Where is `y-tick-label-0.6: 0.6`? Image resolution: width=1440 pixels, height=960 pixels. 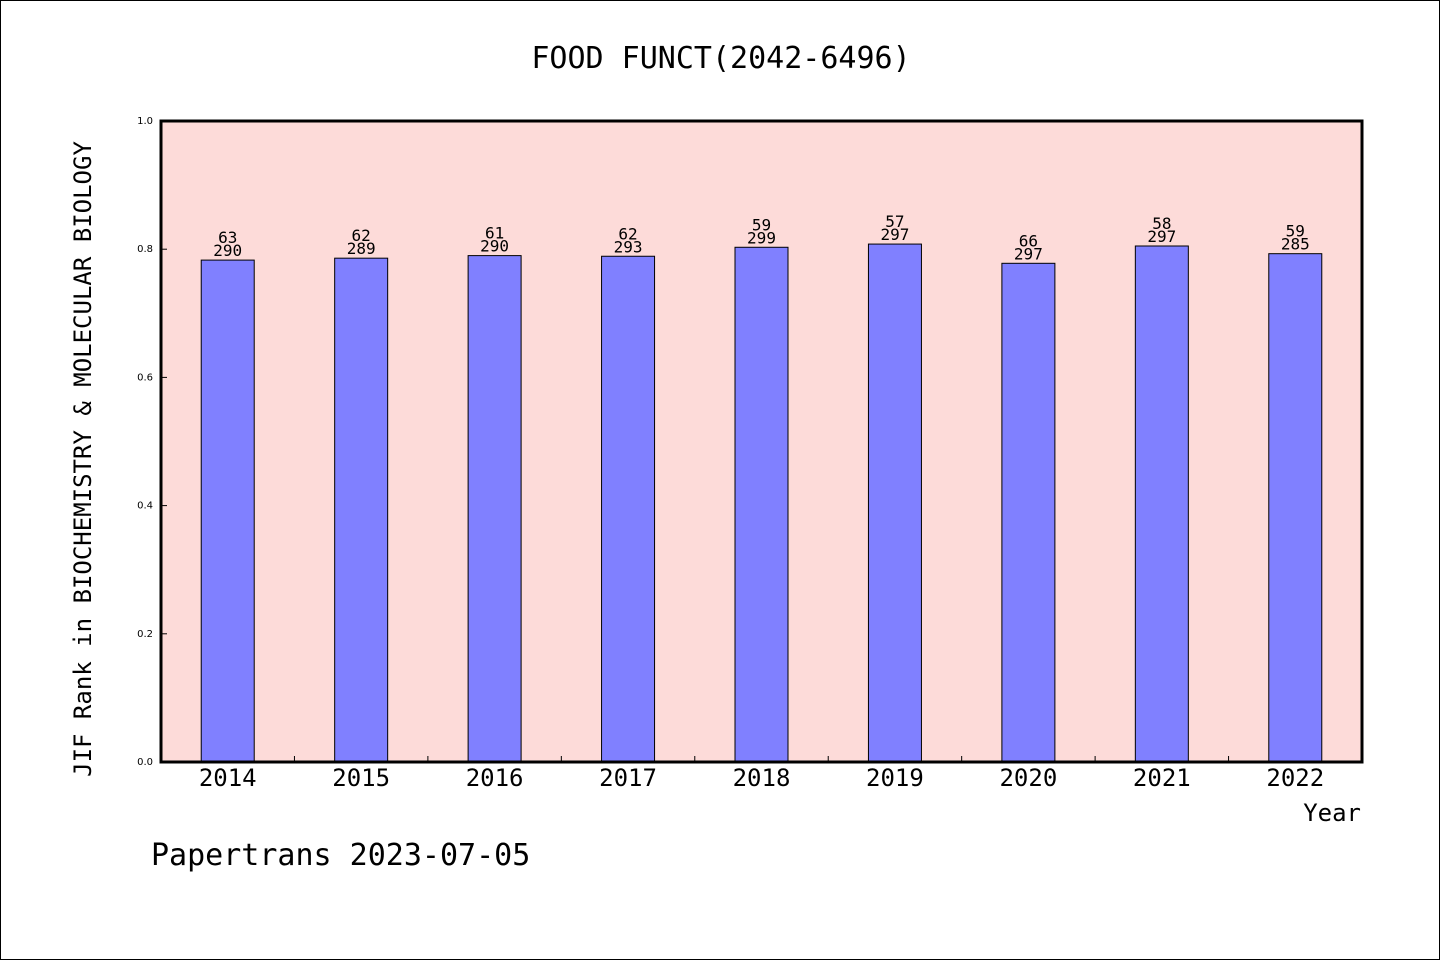 y-tick-label-0.6: 0.6 is located at coordinates (145, 377).